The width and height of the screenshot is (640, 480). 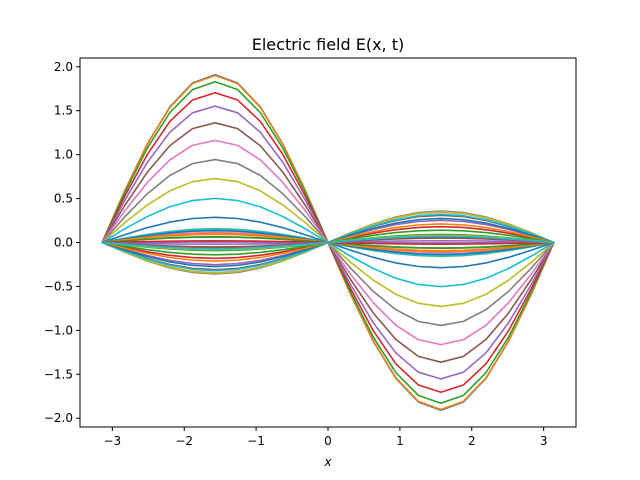 I want to click on y-tick-label: 1.5, so click(x=63, y=111).